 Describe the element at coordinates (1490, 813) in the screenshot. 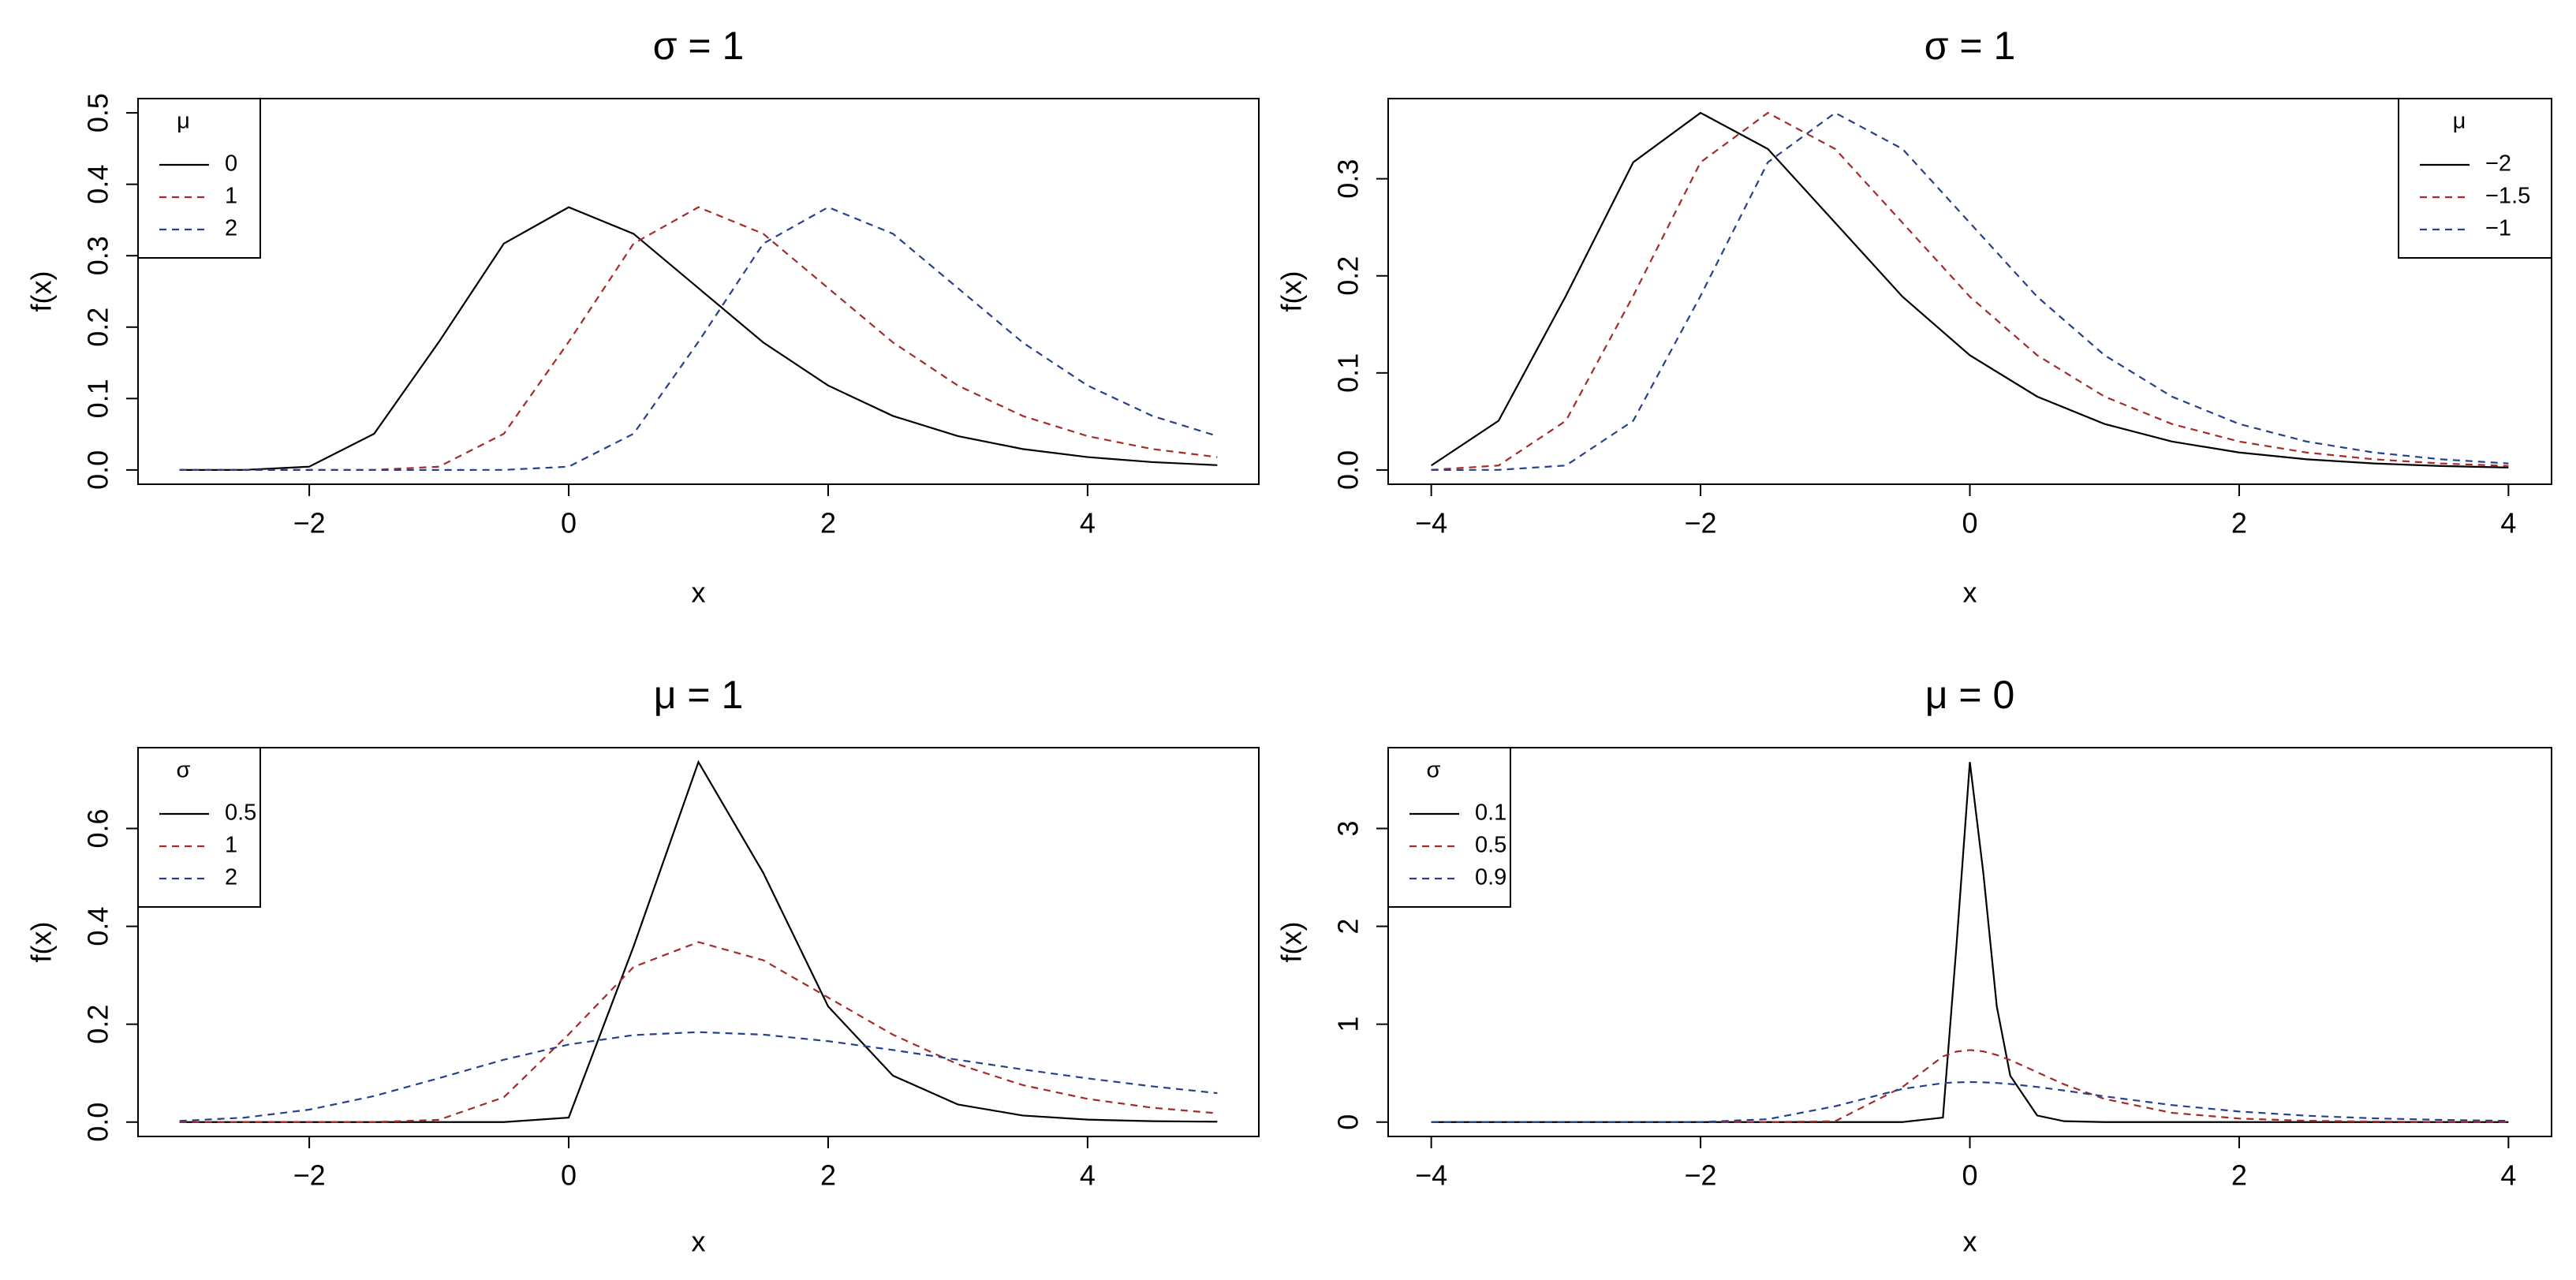

I see `legend-label: 0.1` at that location.